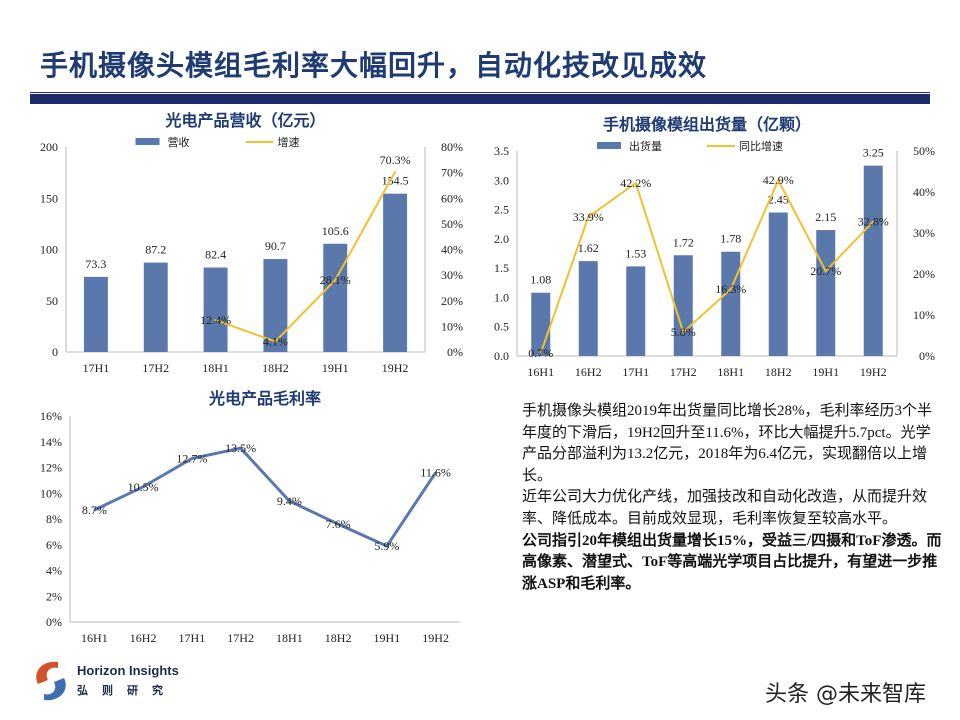 Image resolution: width=960 pixels, height=720 pixels. What do you see at coordinates (395, 181) in the screenshot?
I see `bar-data-label: 154.5` at bounding box center [395, 181].